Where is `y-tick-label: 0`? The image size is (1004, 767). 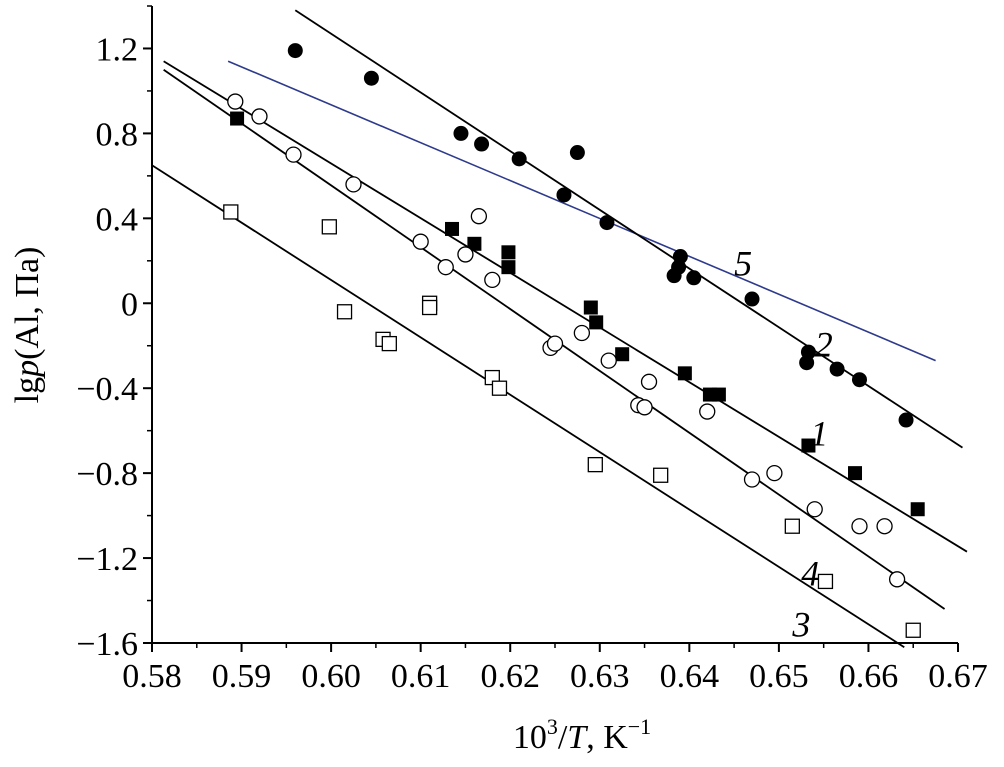
y-tick-label: 0 is located at coordinates (129, 304).